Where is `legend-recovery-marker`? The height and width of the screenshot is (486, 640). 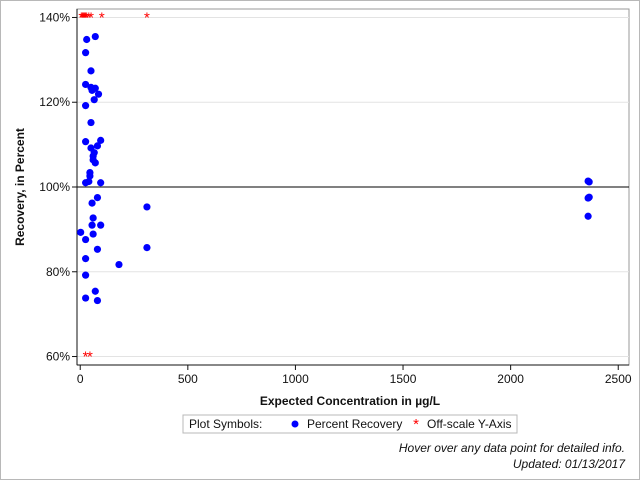 legend-recovery-marker is located at coordinates (295, 424).